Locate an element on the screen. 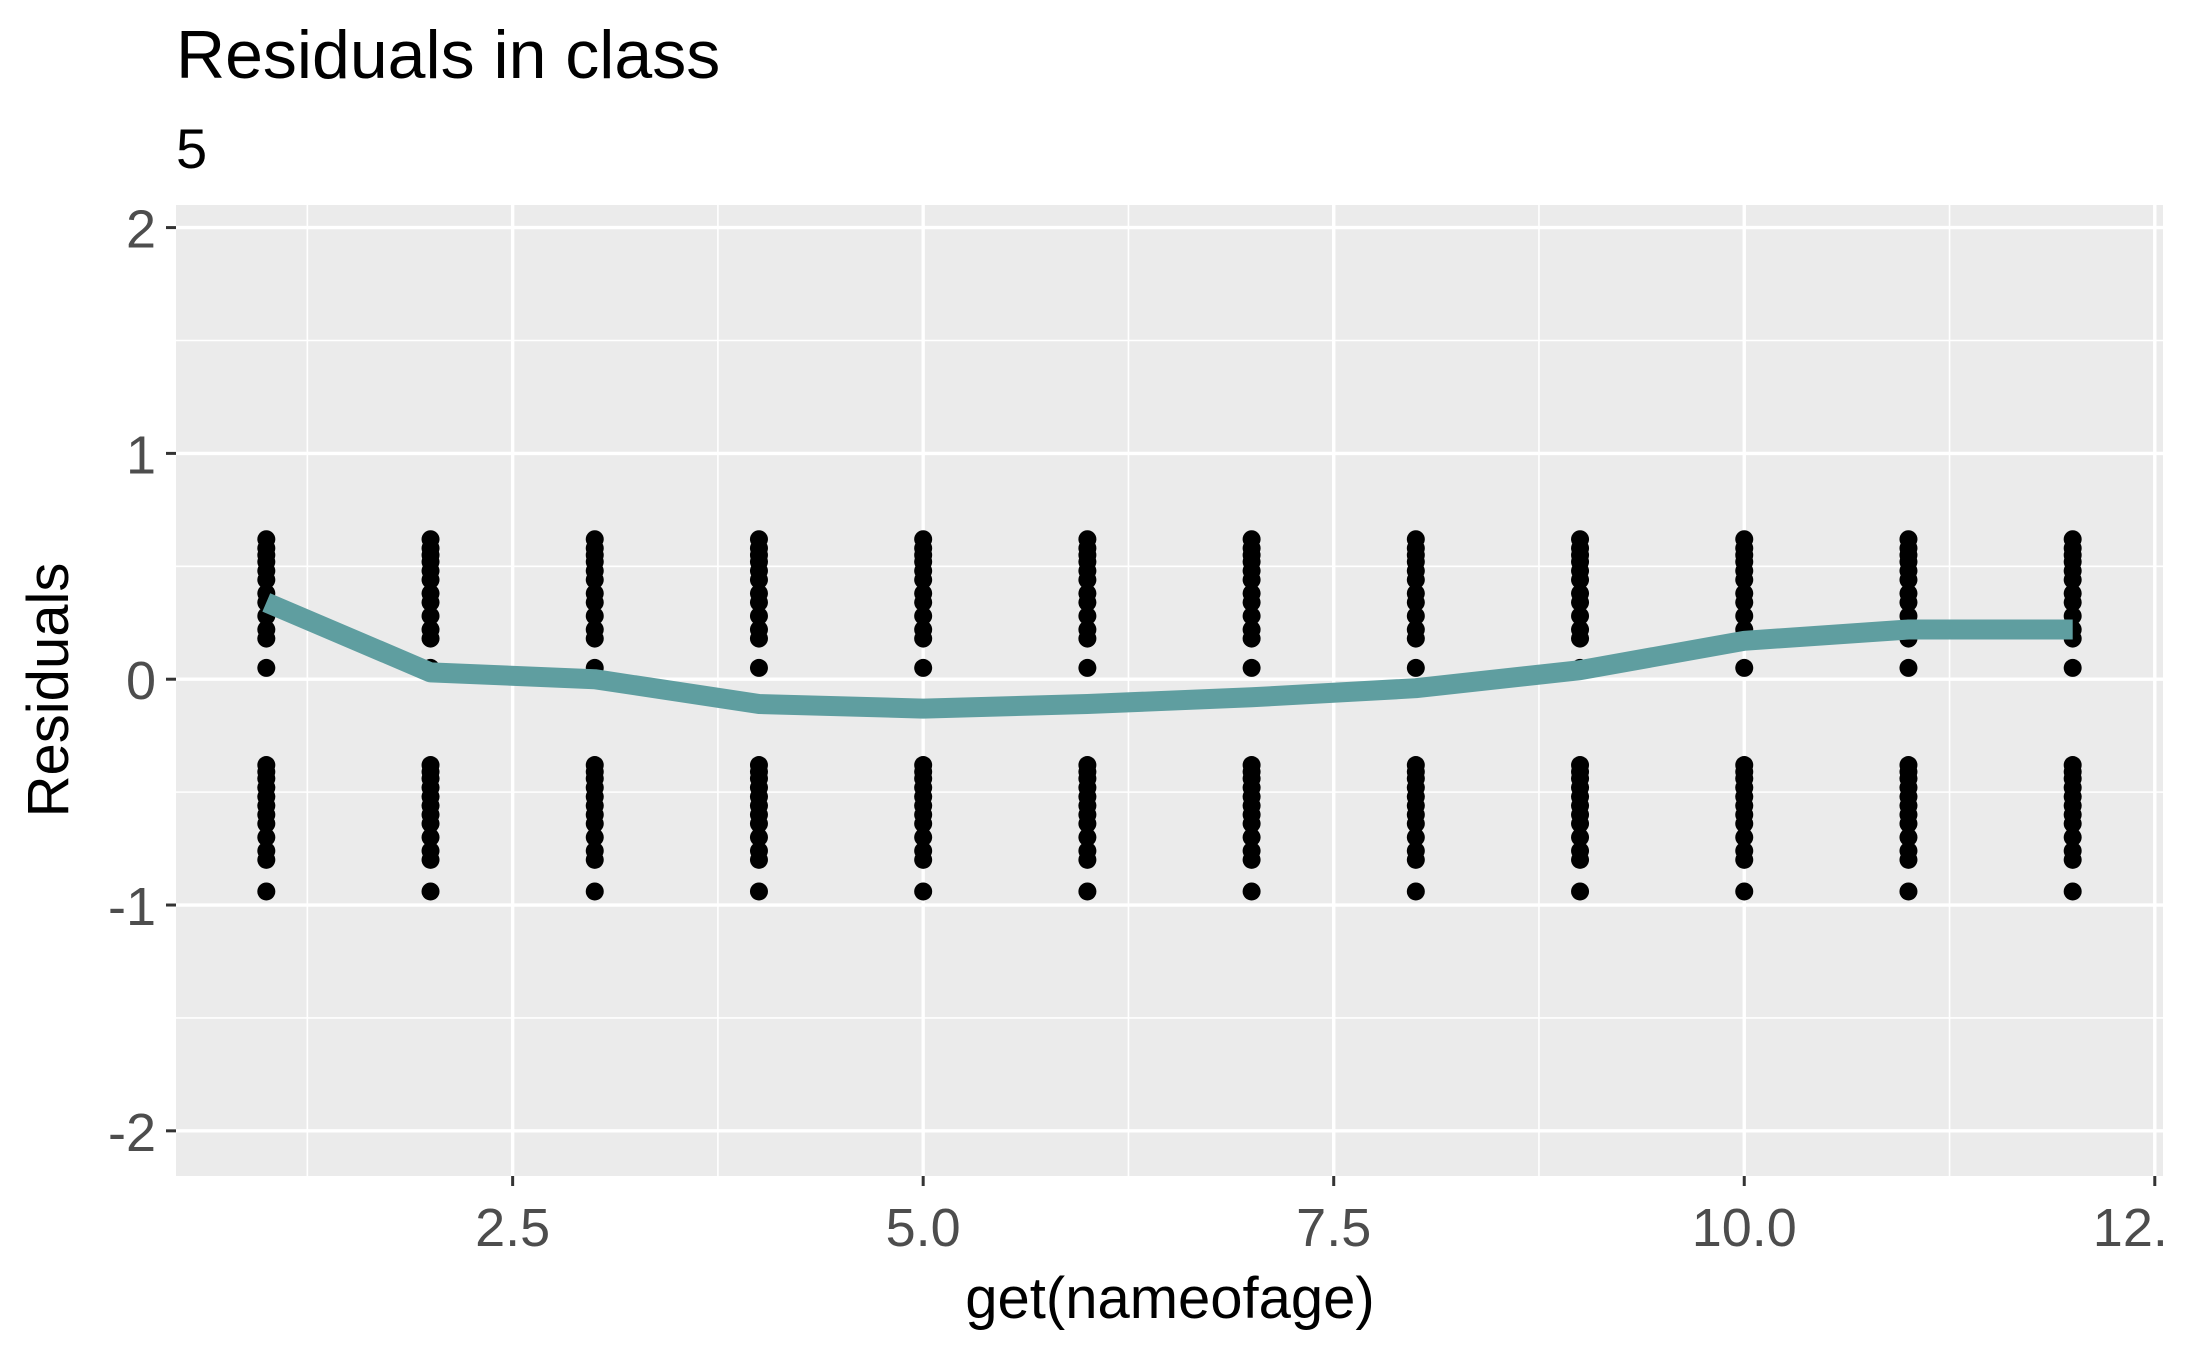  x-axis-title: get(nameofage) is located at coordinates (1169, 1298).